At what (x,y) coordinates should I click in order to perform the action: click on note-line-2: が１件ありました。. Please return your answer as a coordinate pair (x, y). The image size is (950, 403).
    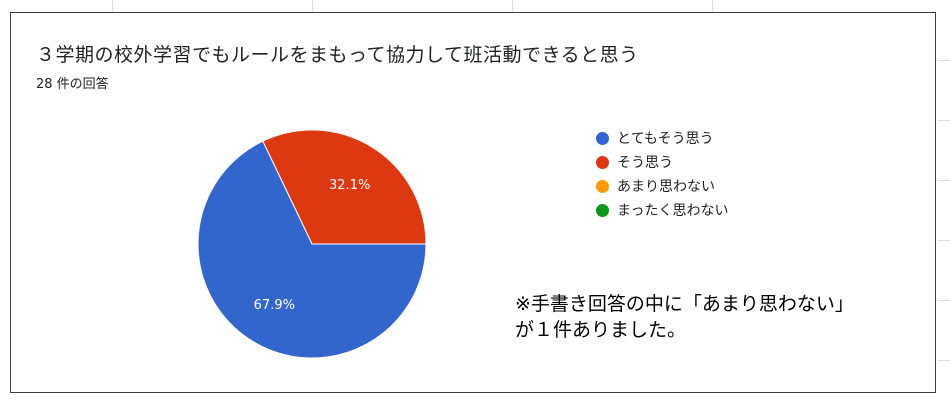
    Looking at the image, I should click on (601, 330).